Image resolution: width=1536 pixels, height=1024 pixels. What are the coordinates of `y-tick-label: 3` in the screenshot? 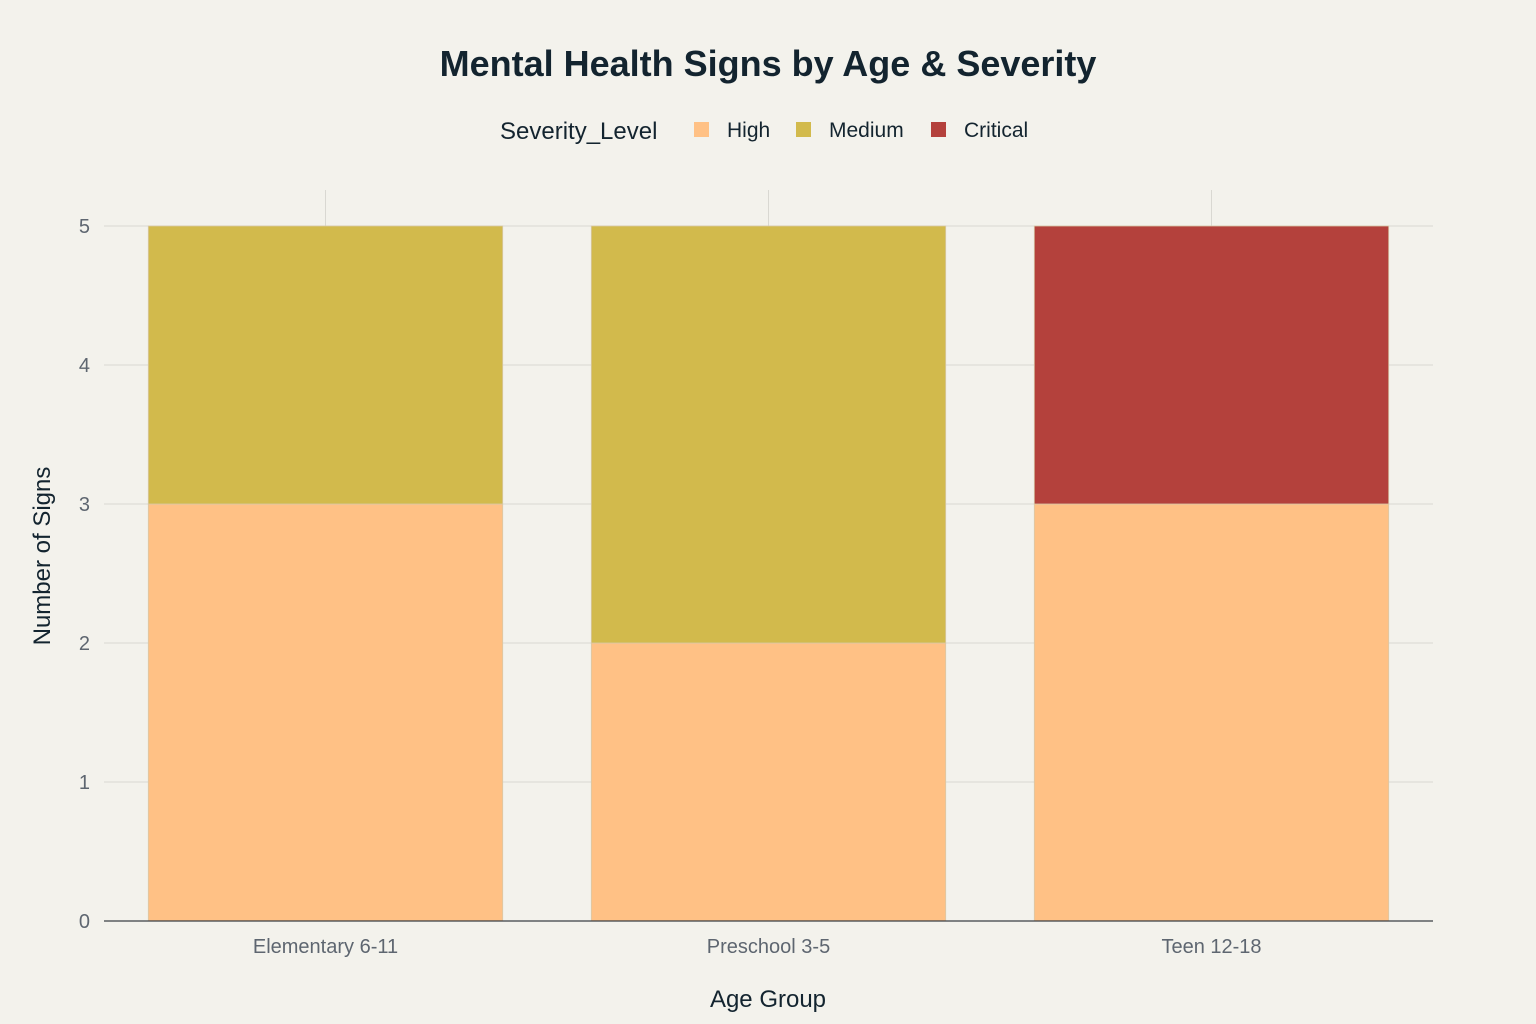 It's located at (84, 505).